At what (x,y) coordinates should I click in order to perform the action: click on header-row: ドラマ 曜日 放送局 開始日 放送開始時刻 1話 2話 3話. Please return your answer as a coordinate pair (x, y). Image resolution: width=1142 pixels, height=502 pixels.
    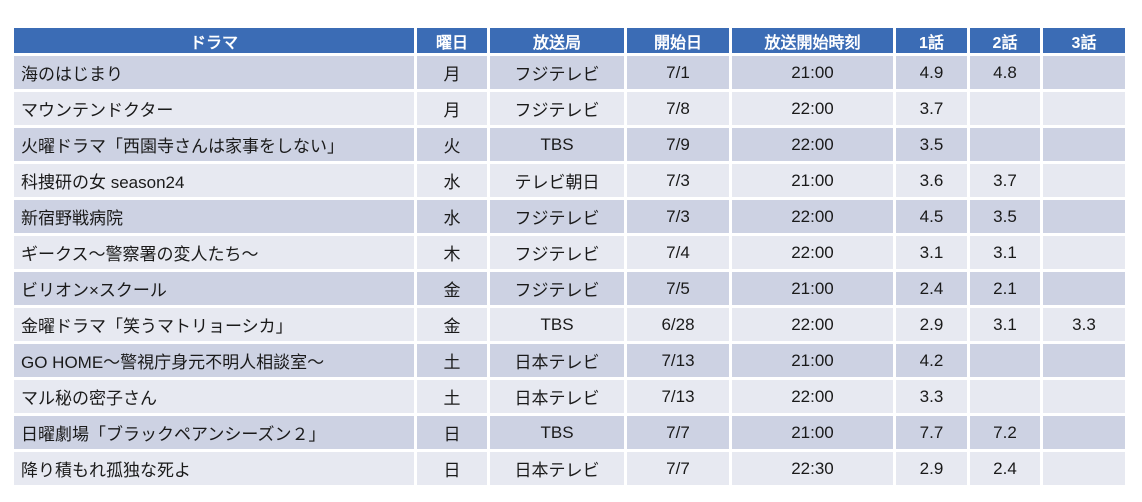
    Looking at the image, I should click on (569, 40).